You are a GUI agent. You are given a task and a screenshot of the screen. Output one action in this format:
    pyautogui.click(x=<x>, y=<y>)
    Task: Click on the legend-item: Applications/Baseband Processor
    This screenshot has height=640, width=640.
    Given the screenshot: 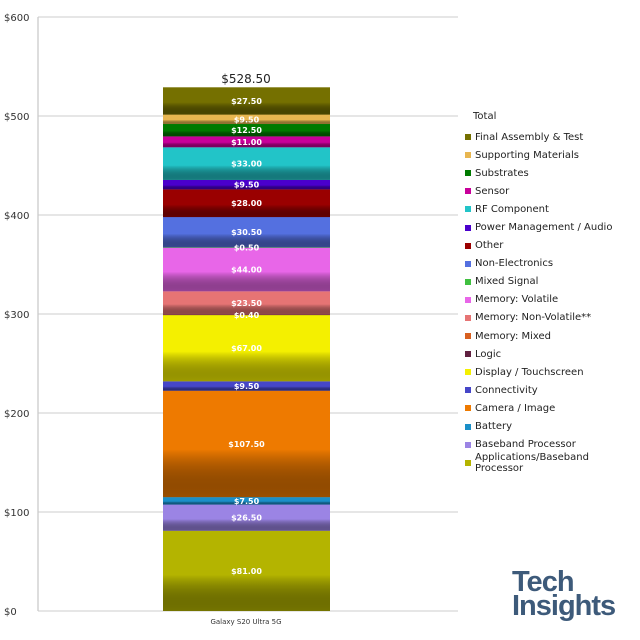 What is the action you would take?
    pyautogui.click(x=552, y=462)
    